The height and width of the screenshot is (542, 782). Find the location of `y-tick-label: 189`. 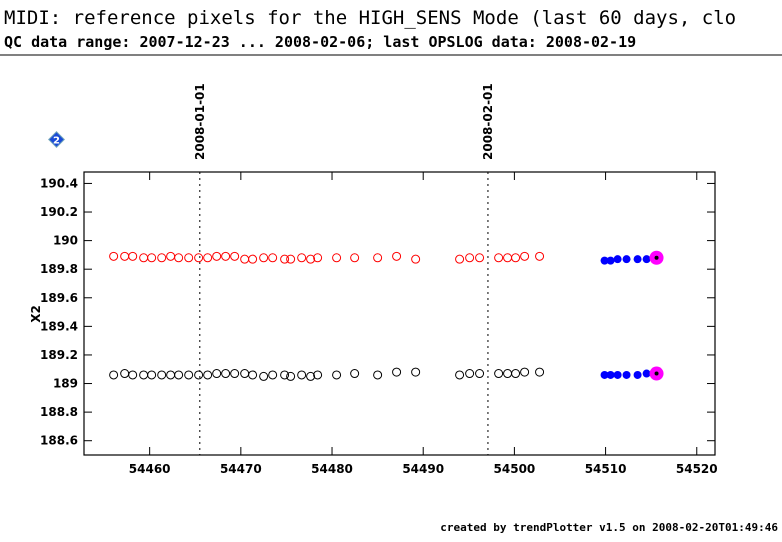

y-tick-label: 189 is located at coordinates (65, 384).